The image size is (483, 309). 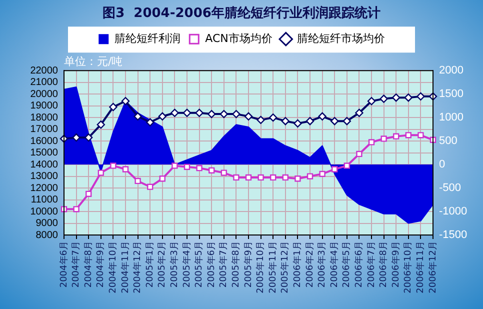 What do you see at coordinates (334, 264) in the screenshot?
I see `x-tick-label: 2006年4月` at bounding box center [334, 264].